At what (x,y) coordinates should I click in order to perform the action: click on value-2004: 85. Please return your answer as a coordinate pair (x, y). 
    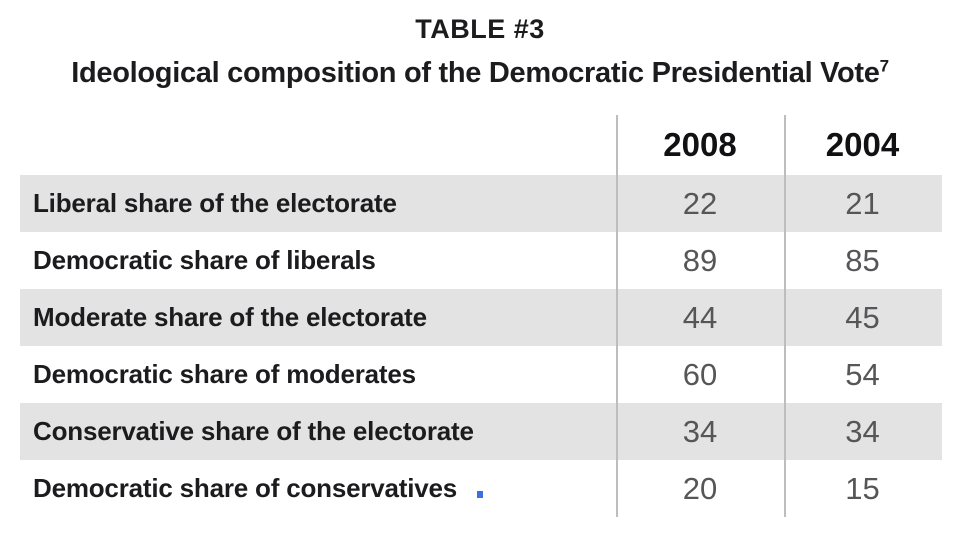
    Looking at the image, I should click on (862, 260).